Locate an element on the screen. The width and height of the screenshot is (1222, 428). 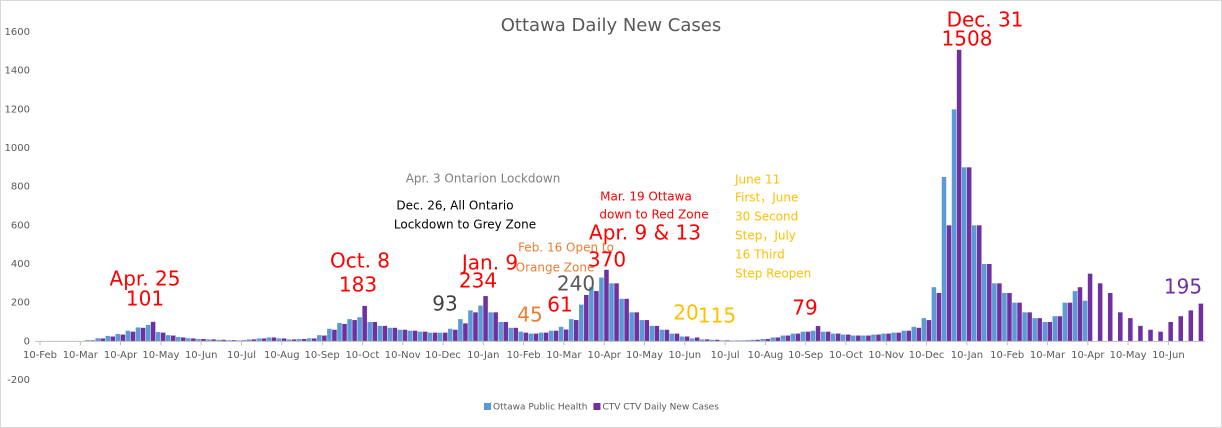
x-tick-label: 10-Aug is located at coordinates (282, 355).